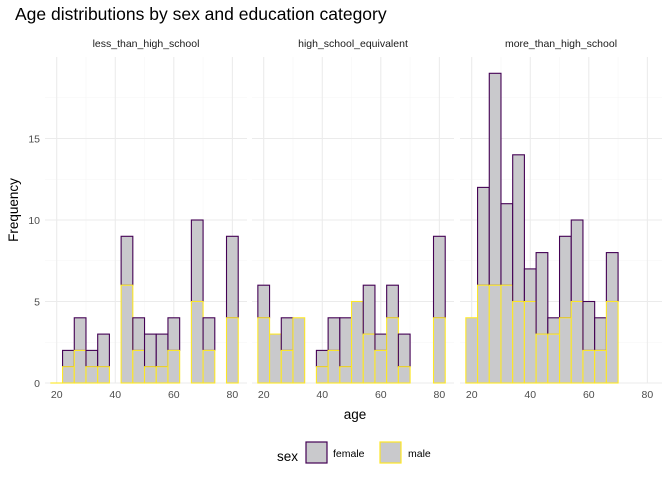  Describe the element at coordinates (37, 303) in the screenshot. I see `y-tick-label: 5` at that location.